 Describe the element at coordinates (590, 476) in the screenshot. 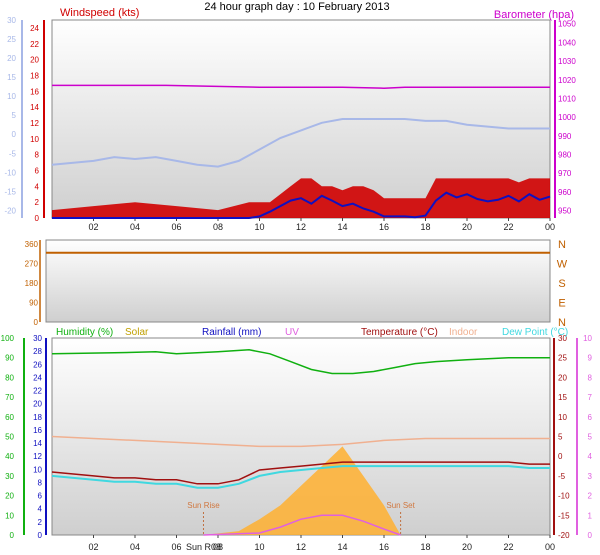

I see `y-tick-label: 3` at that location.